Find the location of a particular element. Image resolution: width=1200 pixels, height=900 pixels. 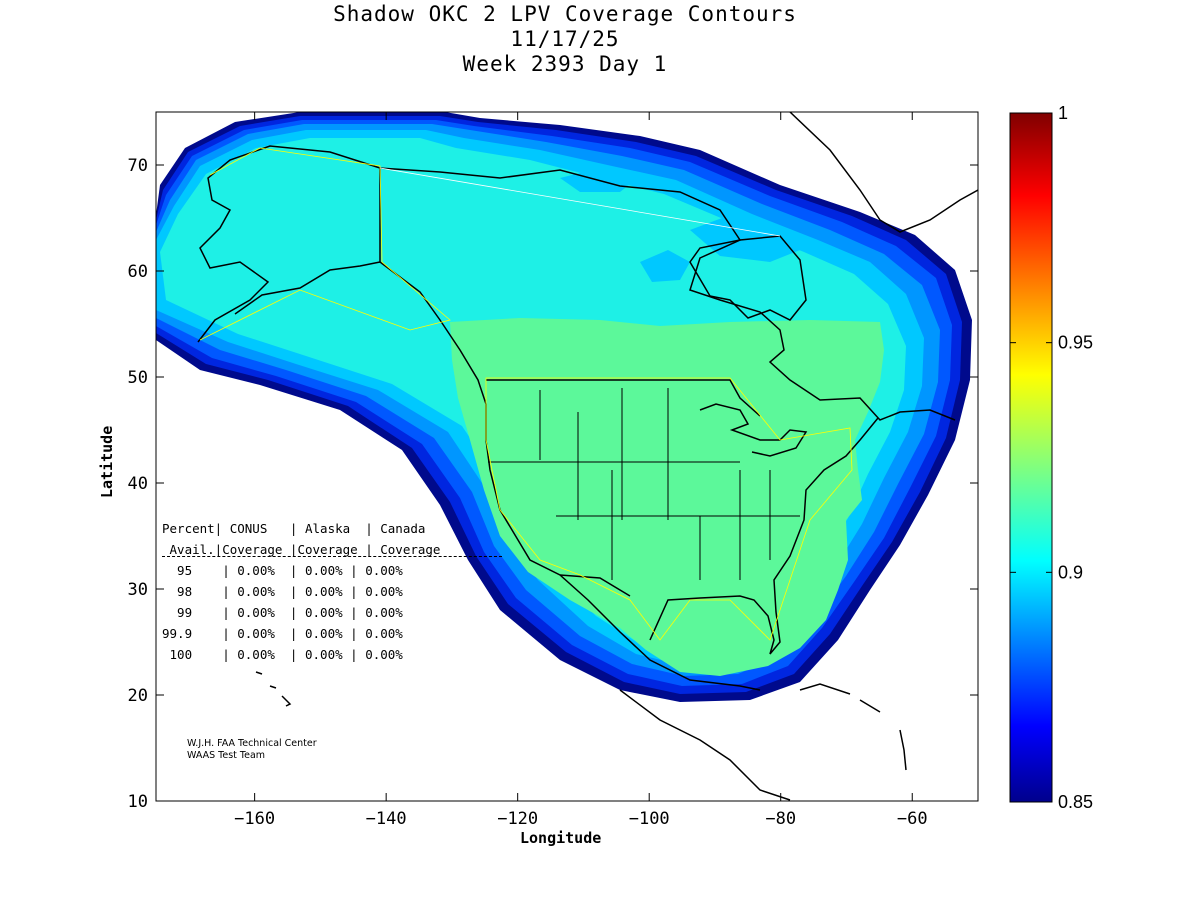

x-tick-label: −140 is located at coordinates (386, 819).